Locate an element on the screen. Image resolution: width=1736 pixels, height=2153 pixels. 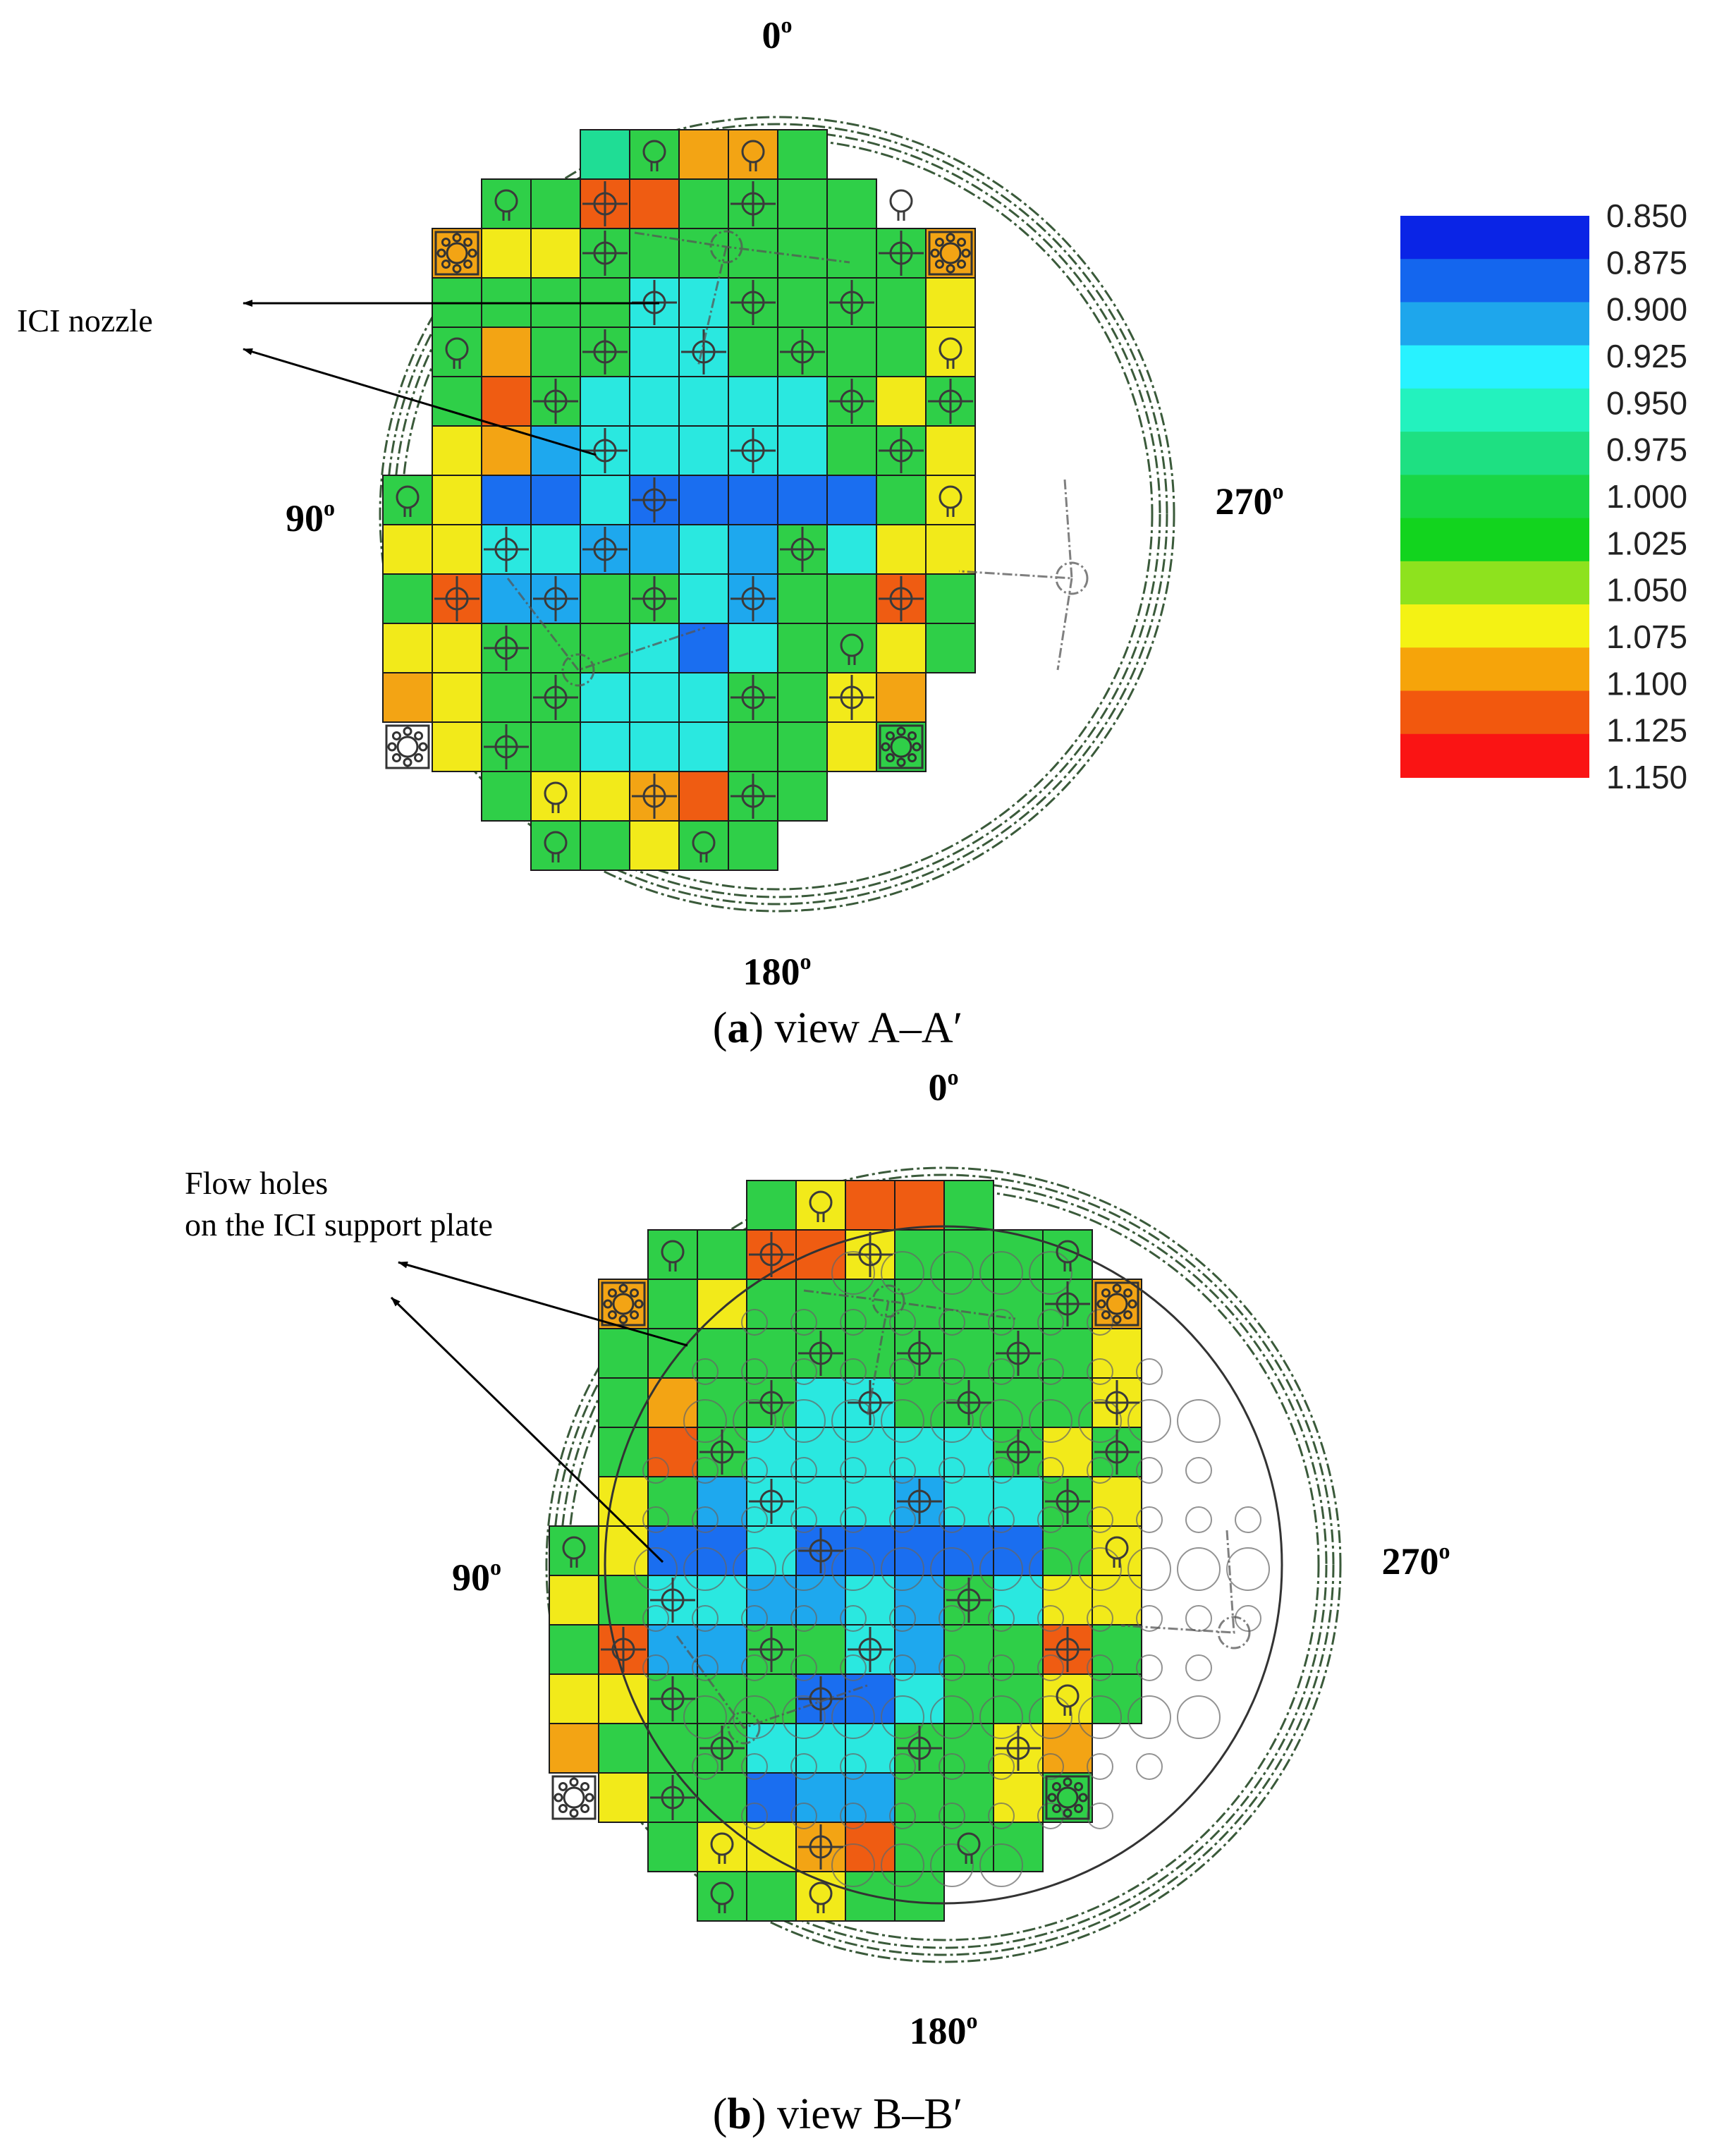
view-a-angle-right: 270o is located at coordinates (1250, 500).